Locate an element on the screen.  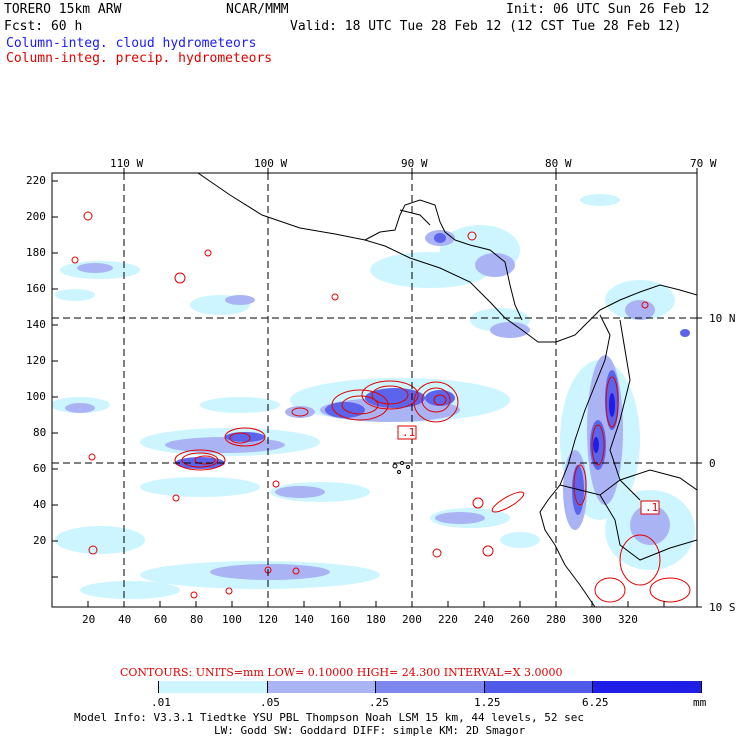
x-tick-60: 60 is located at coordinates (161, 619).